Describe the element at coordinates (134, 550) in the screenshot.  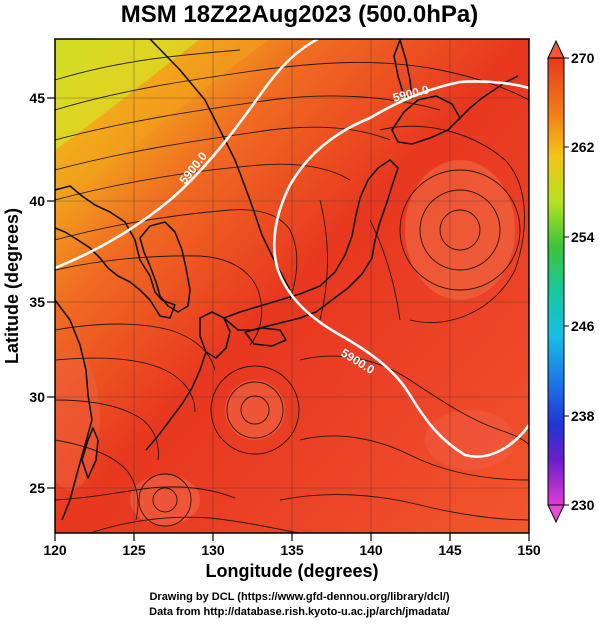
I see `x-tick-label: 125` at that location.